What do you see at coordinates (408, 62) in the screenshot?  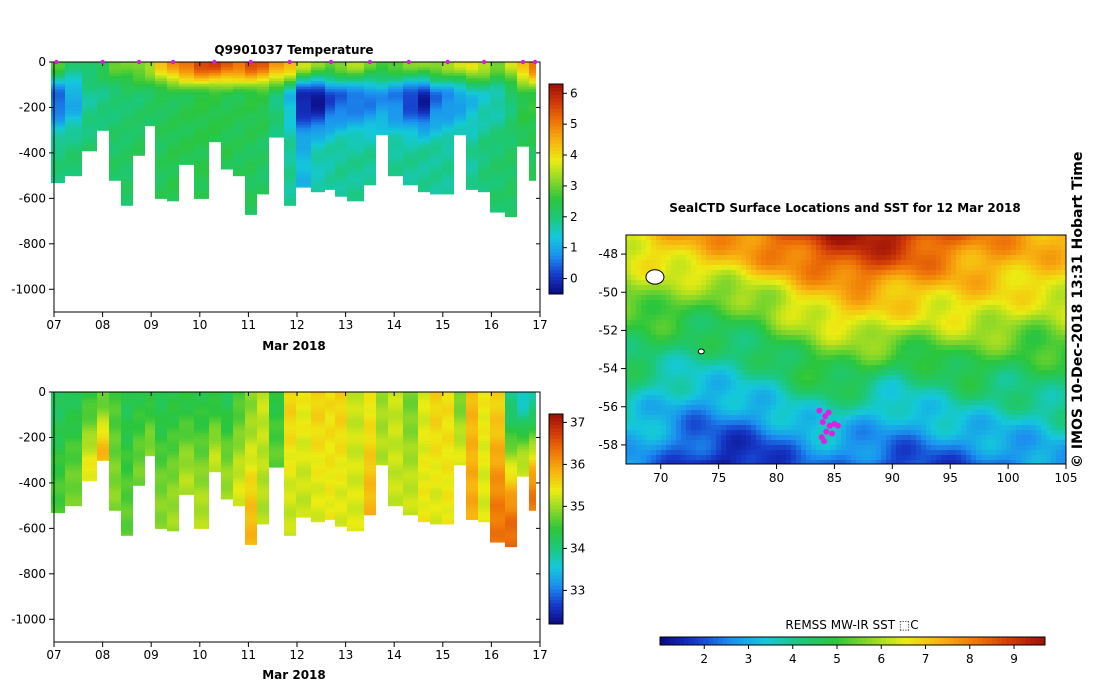 I see `profile-position-marker` at bounding box center [408, 62].